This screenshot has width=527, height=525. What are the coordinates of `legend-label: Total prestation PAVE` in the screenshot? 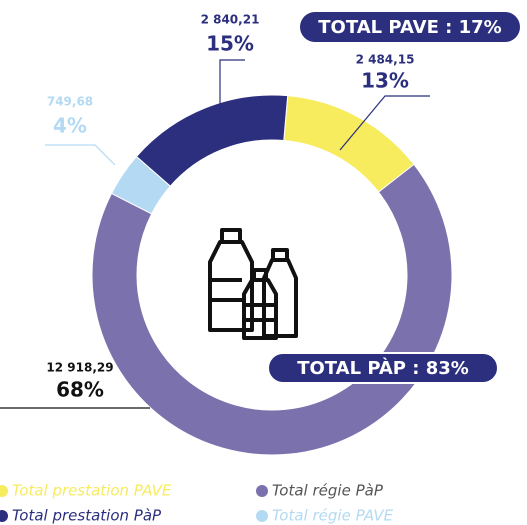 It's located at (92, 491).